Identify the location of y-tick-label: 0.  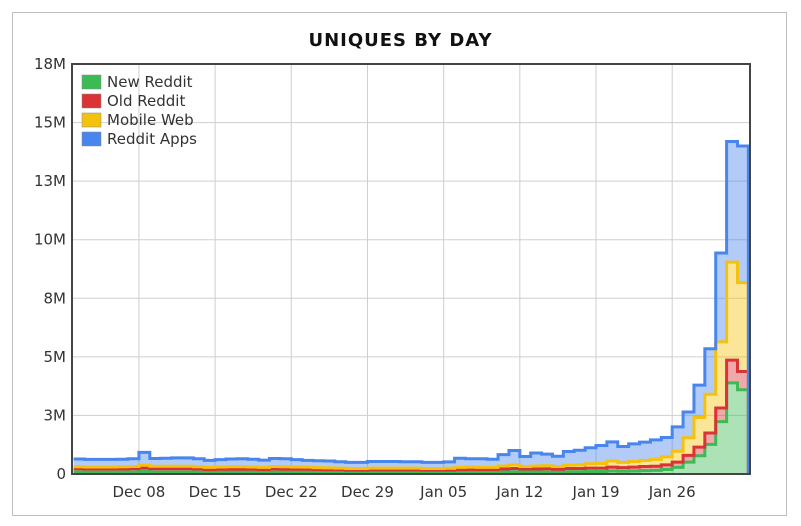
(61, 474).